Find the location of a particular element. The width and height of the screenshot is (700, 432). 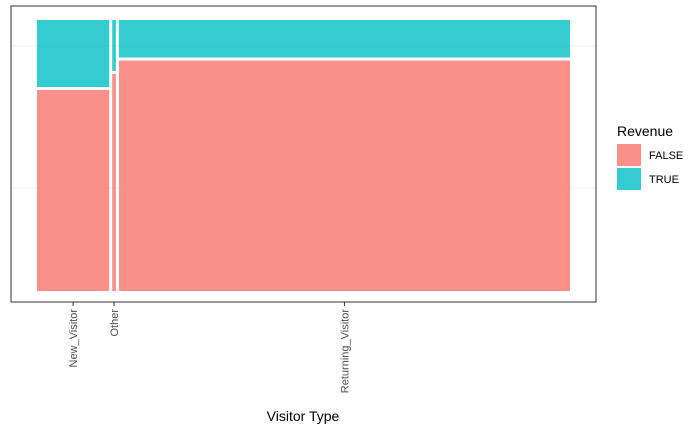

tile-other-true is located at coordinates (114, 45).